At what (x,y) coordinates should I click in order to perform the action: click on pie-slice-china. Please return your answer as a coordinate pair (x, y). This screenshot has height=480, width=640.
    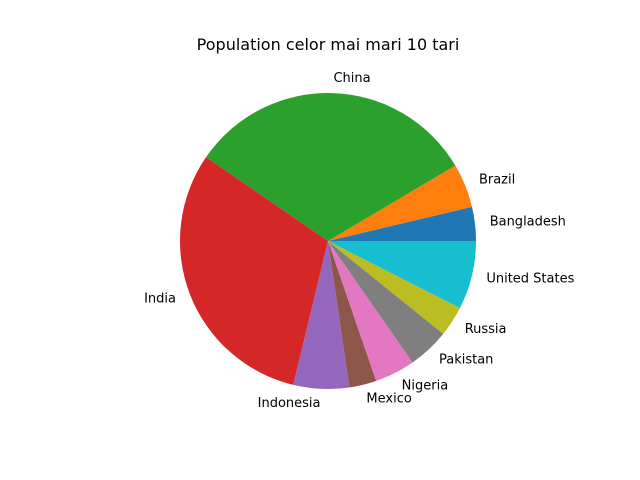
    Looking at the image, I should click on (331, 166).